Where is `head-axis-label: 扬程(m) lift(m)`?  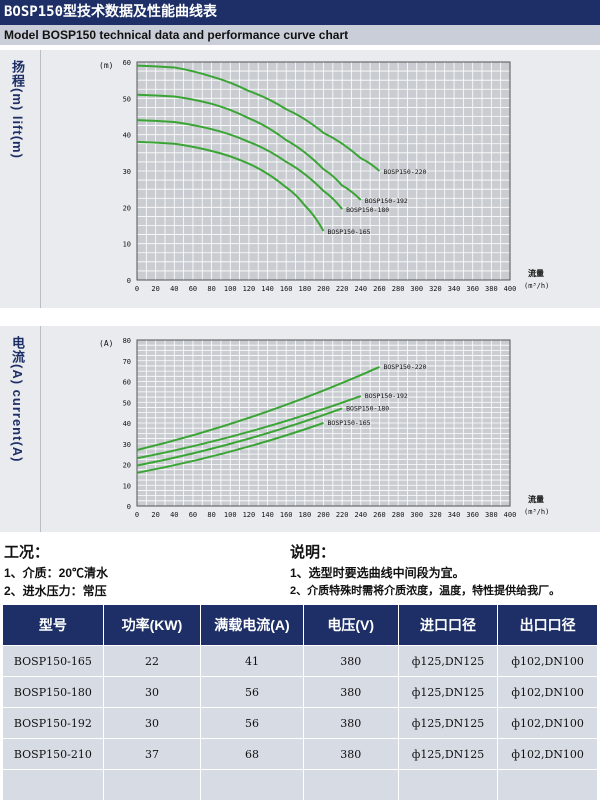
head-axis-label: 扬程(m) lift(m) is located at coordinates (17, 109).